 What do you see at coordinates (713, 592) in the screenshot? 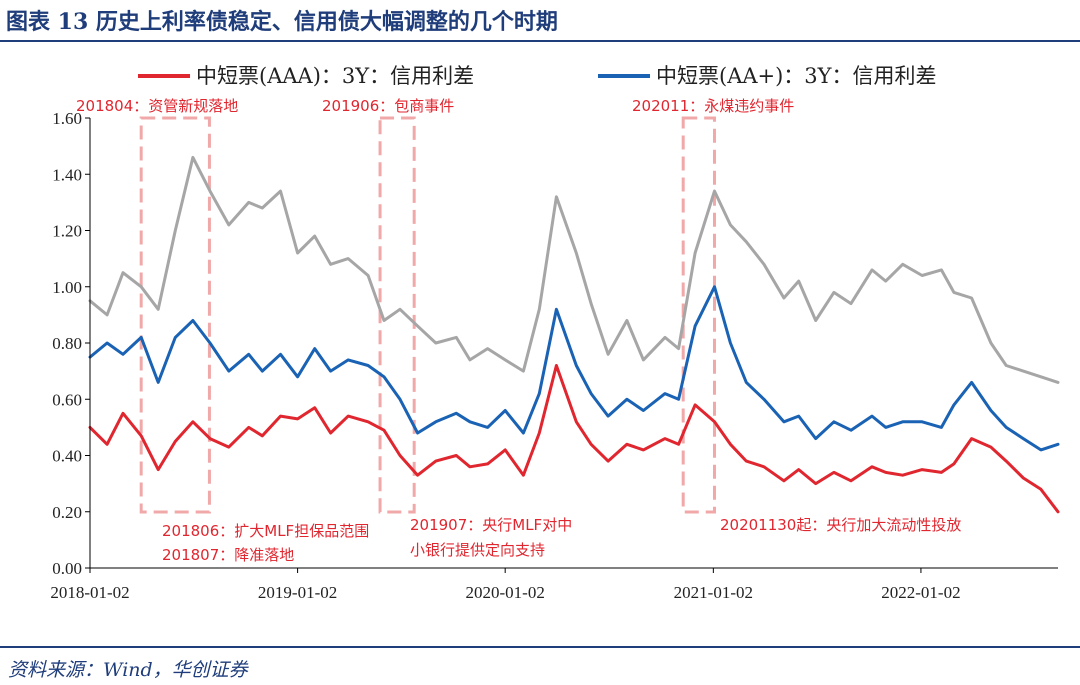
I see `x-tick-label-3: 2021-01-02` at bounding box center [713, 592].